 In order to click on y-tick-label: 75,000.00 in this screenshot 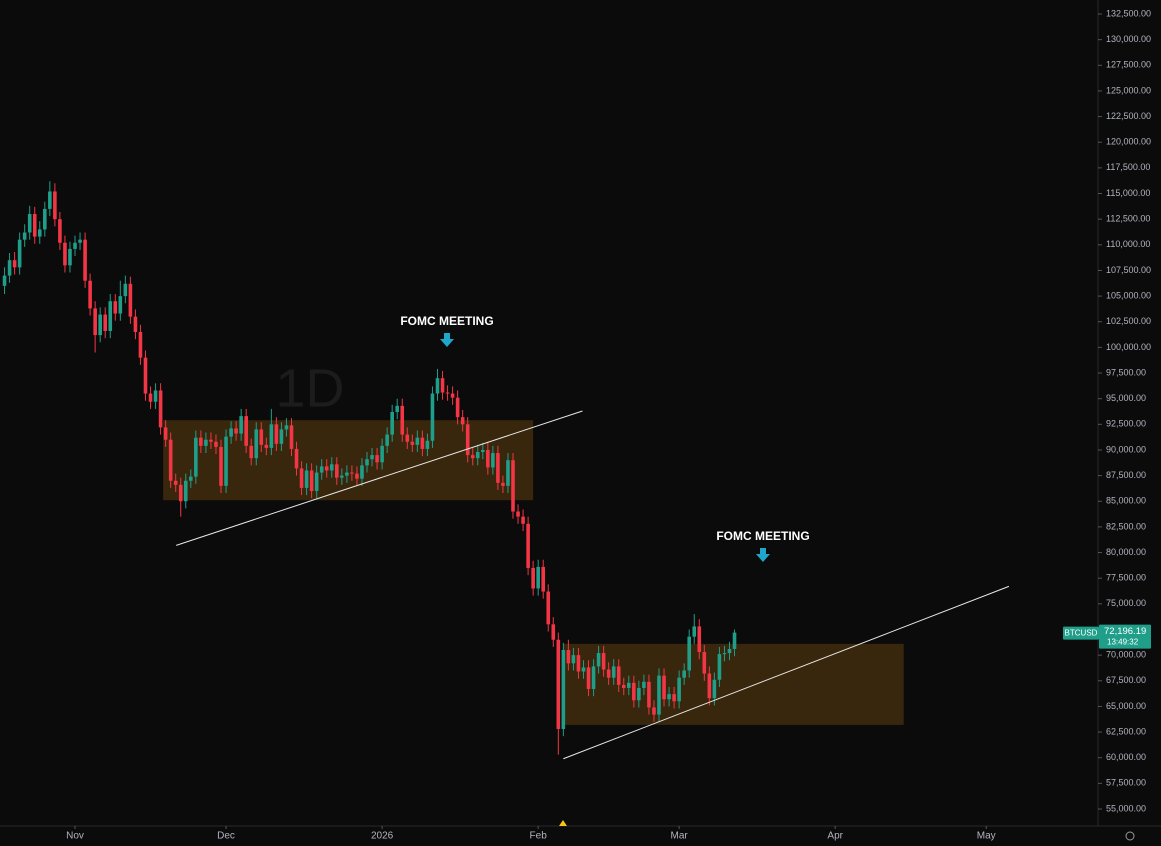, I will do `click(1126, 603)`.